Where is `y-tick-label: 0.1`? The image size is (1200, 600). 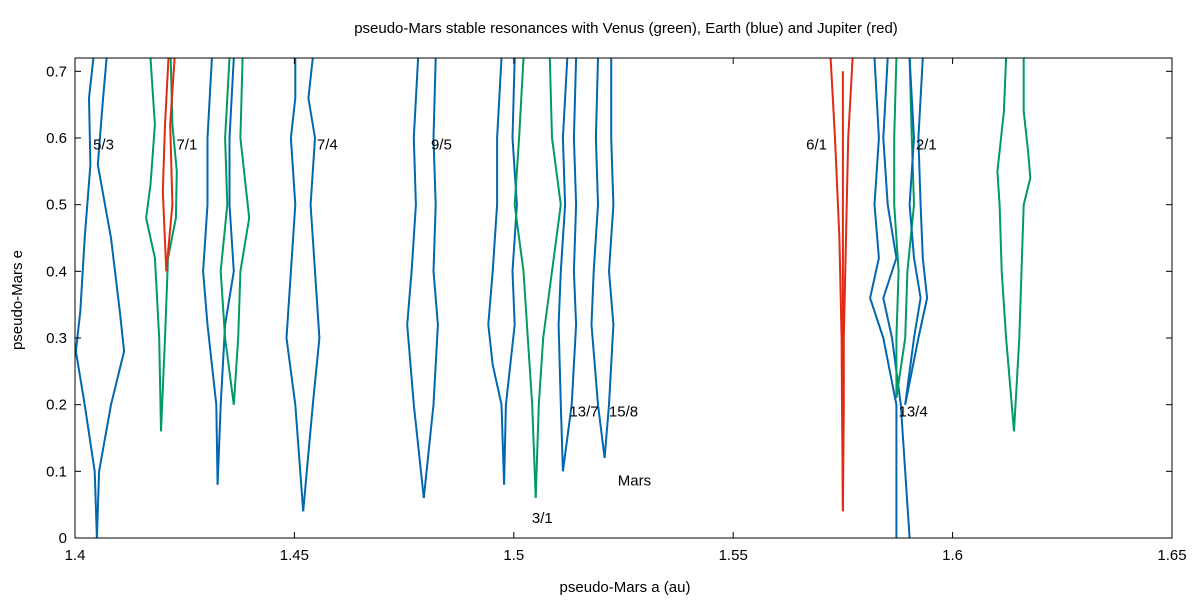 y-tick-label: 0.1 is located at coordinates (56, 471).